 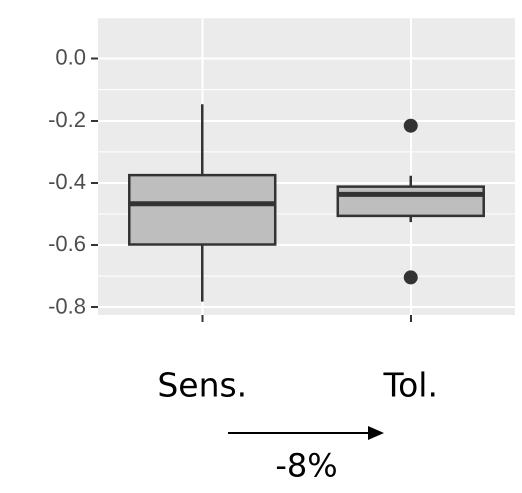 I want to click on x-tick-label: Tol., so click(x=410, y=384).